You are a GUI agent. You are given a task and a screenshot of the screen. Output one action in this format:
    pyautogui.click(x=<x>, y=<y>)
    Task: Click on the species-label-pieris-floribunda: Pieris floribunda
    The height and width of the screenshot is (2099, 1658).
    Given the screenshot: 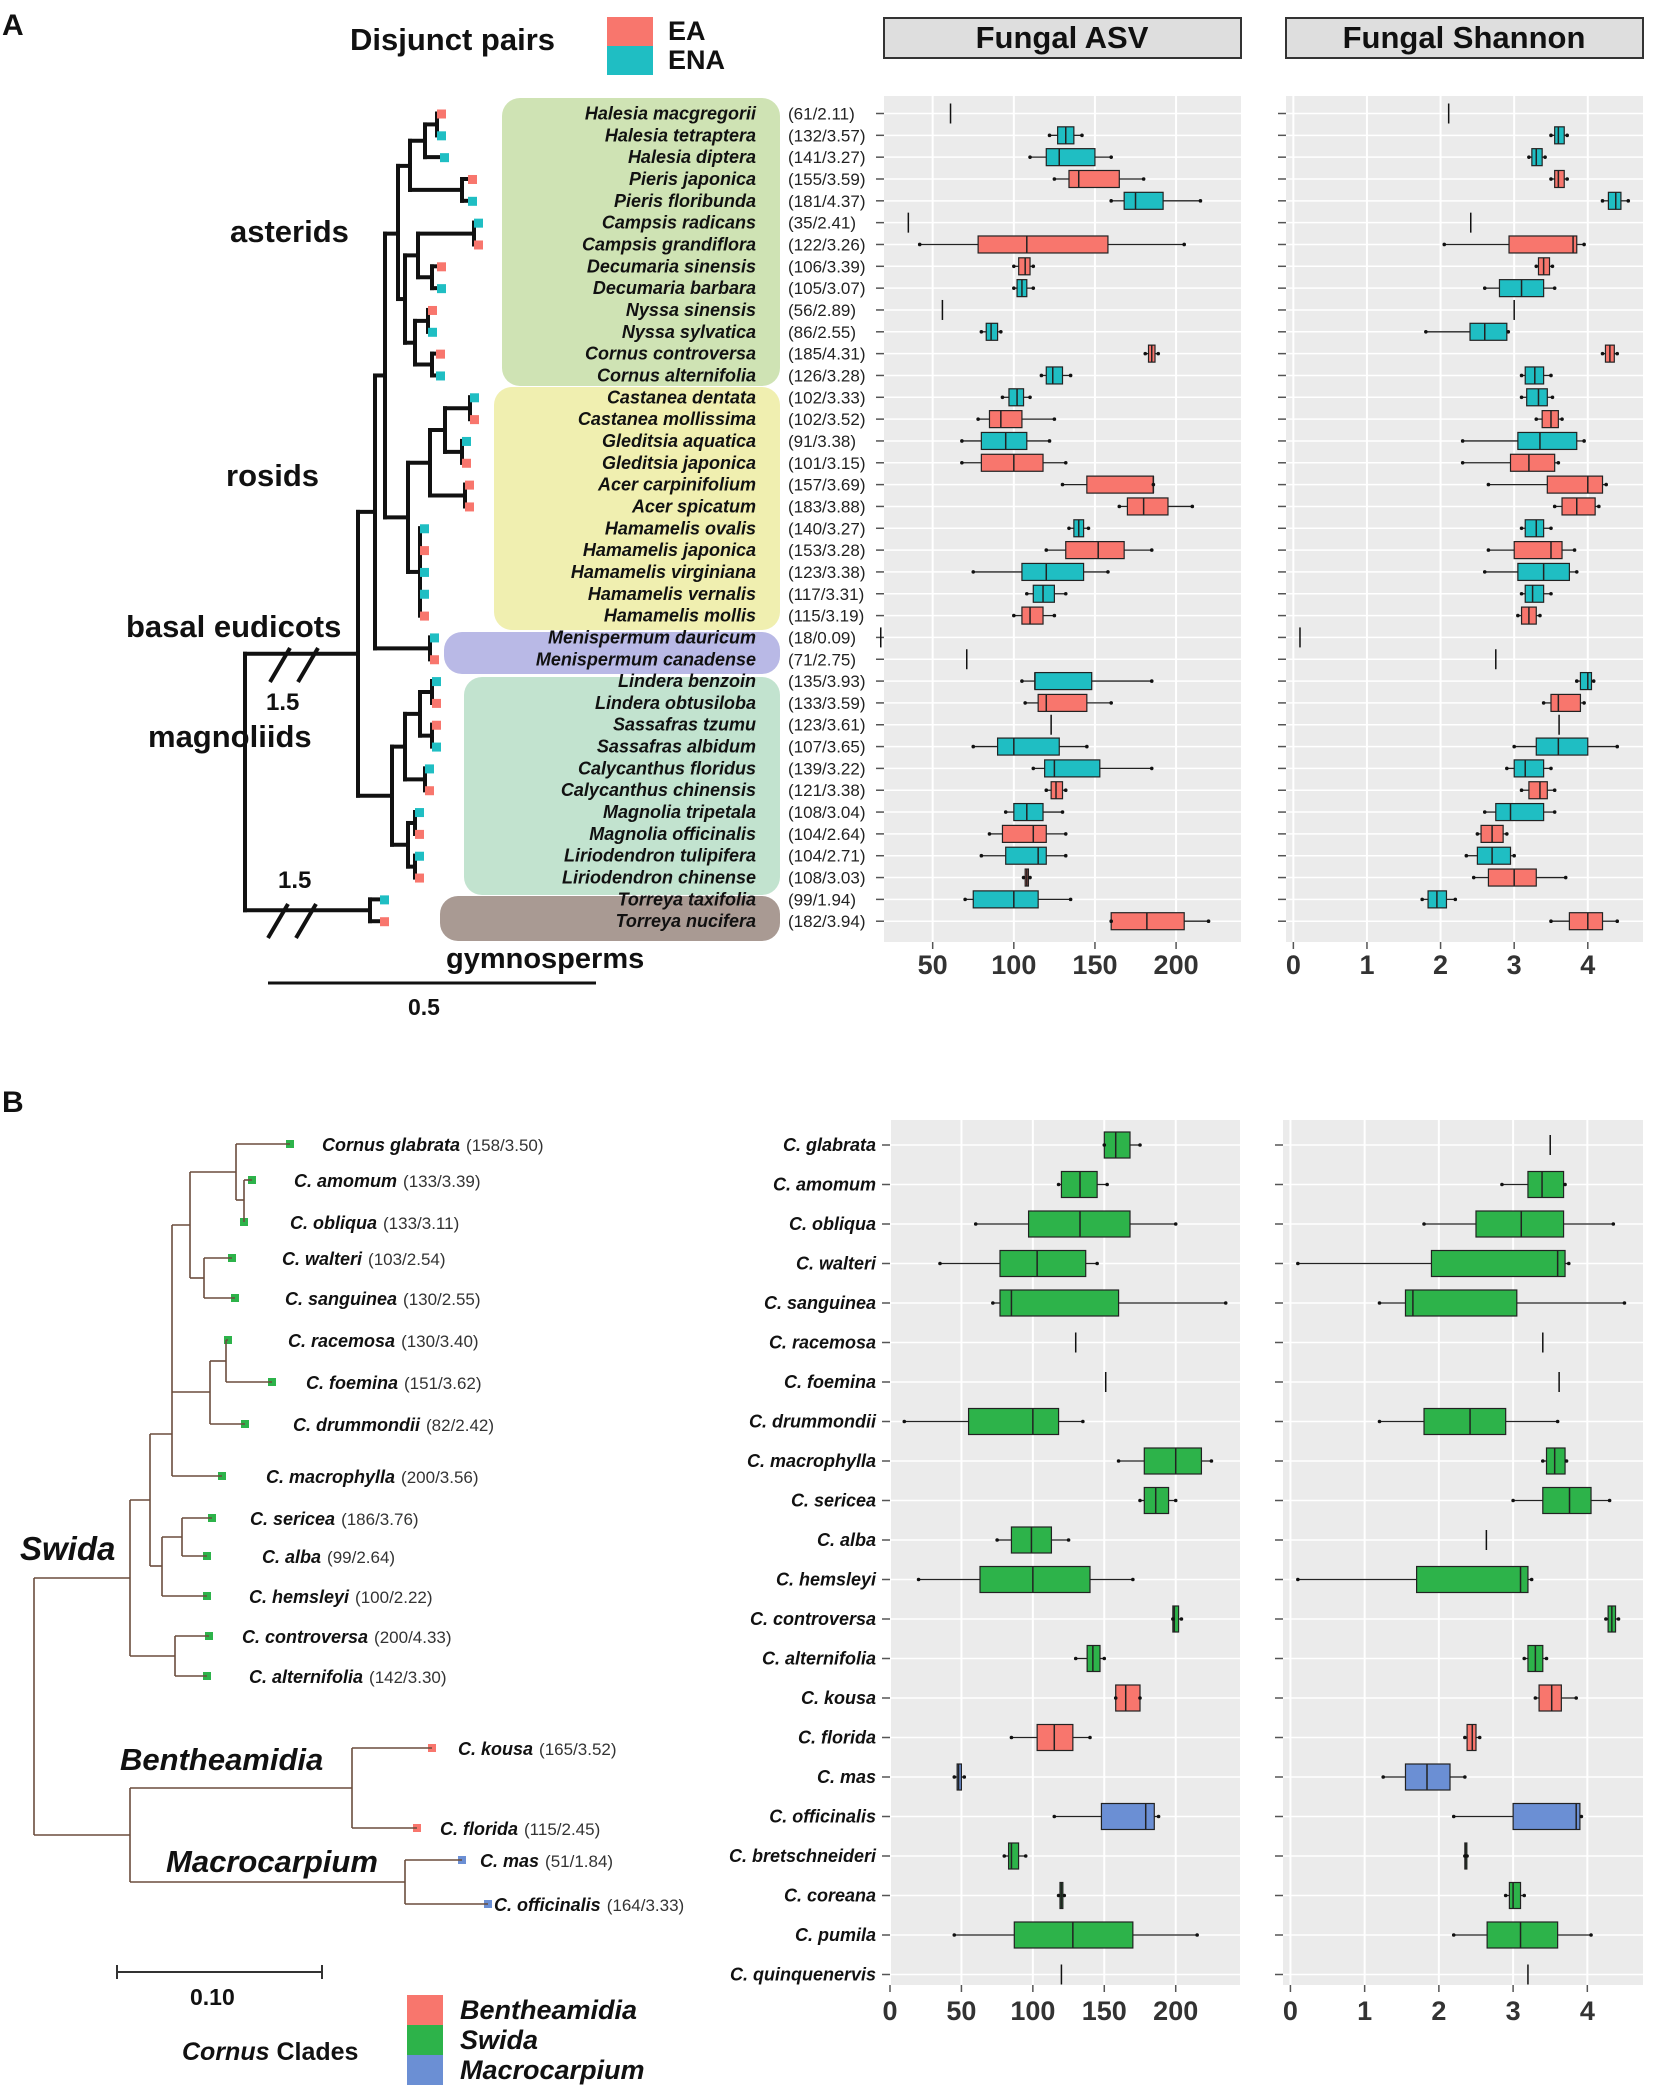 What is the action you would take?
    pyautogui.click(x=685, y=201)
    